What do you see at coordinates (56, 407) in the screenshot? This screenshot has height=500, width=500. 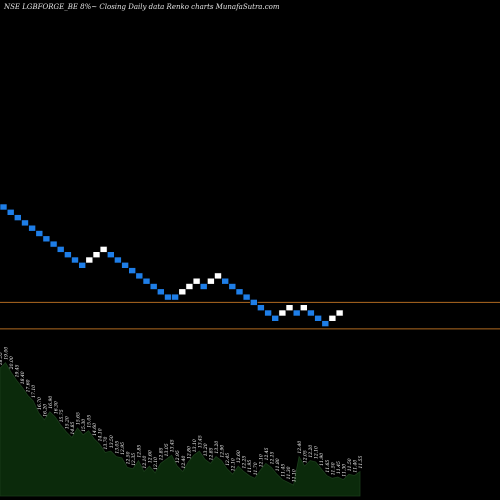 I see `volume-label: 16.30` at bounding box center [56, 407].